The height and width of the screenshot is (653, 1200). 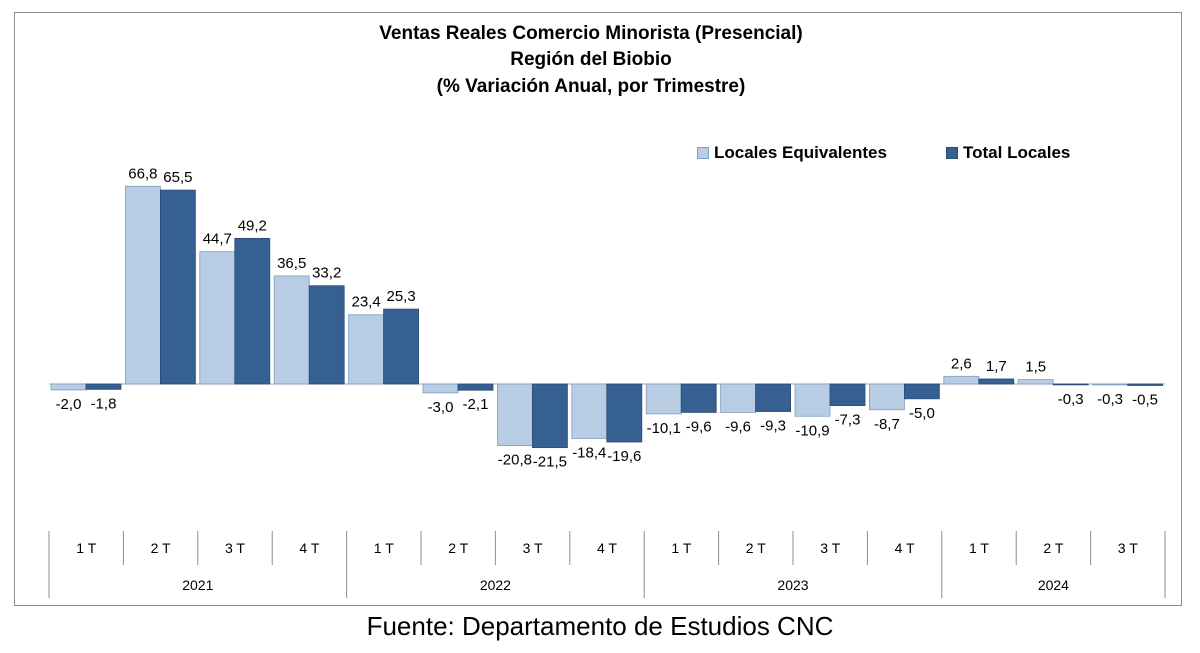 What do you see at coordinates (952, 153) in the screenshot?
I see `legend-swatch-total-locales` at bounding box center [952, 153].